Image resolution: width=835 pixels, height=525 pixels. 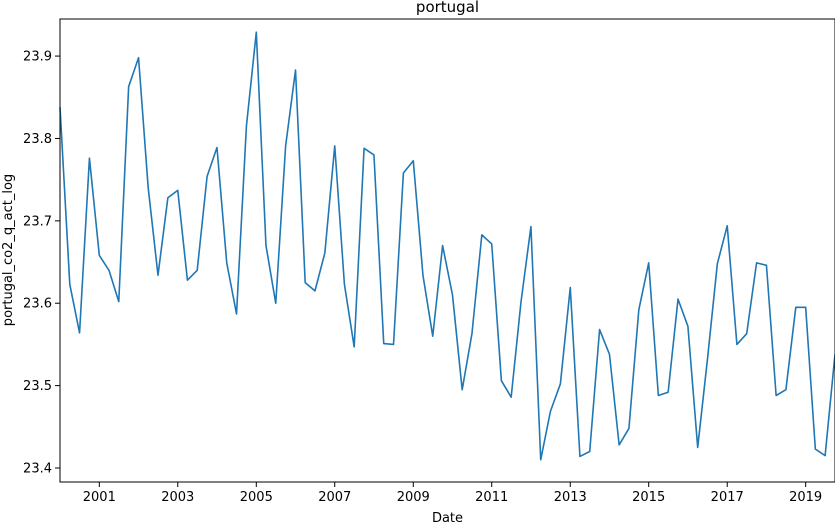 What do you see at coordinates (413, 497) in the screenshot?
I see `x-tick-label: 2009` at bounding box center [413, 497].